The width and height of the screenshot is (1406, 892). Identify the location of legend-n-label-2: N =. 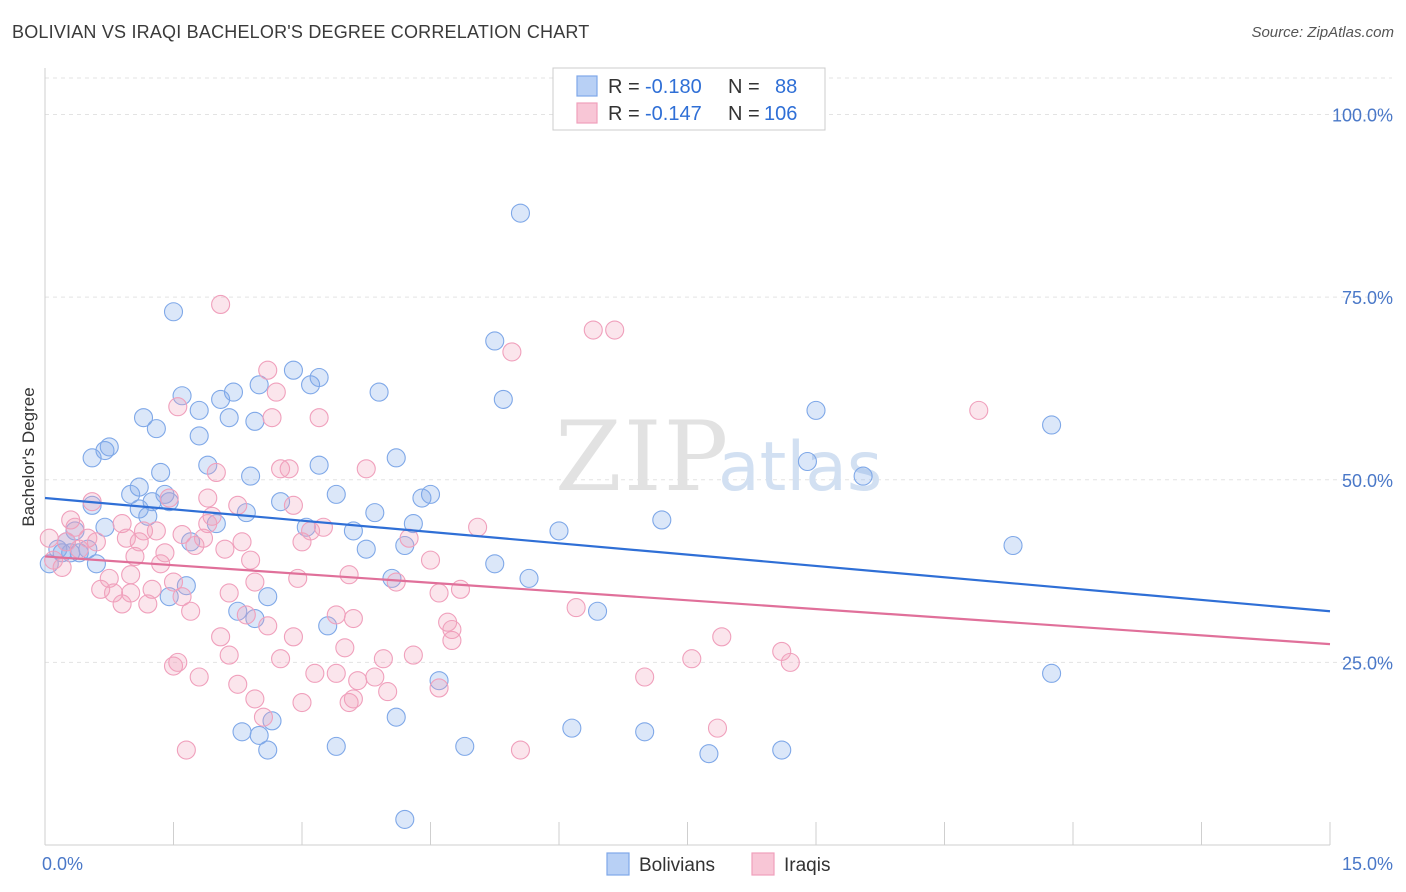
(744, 114).